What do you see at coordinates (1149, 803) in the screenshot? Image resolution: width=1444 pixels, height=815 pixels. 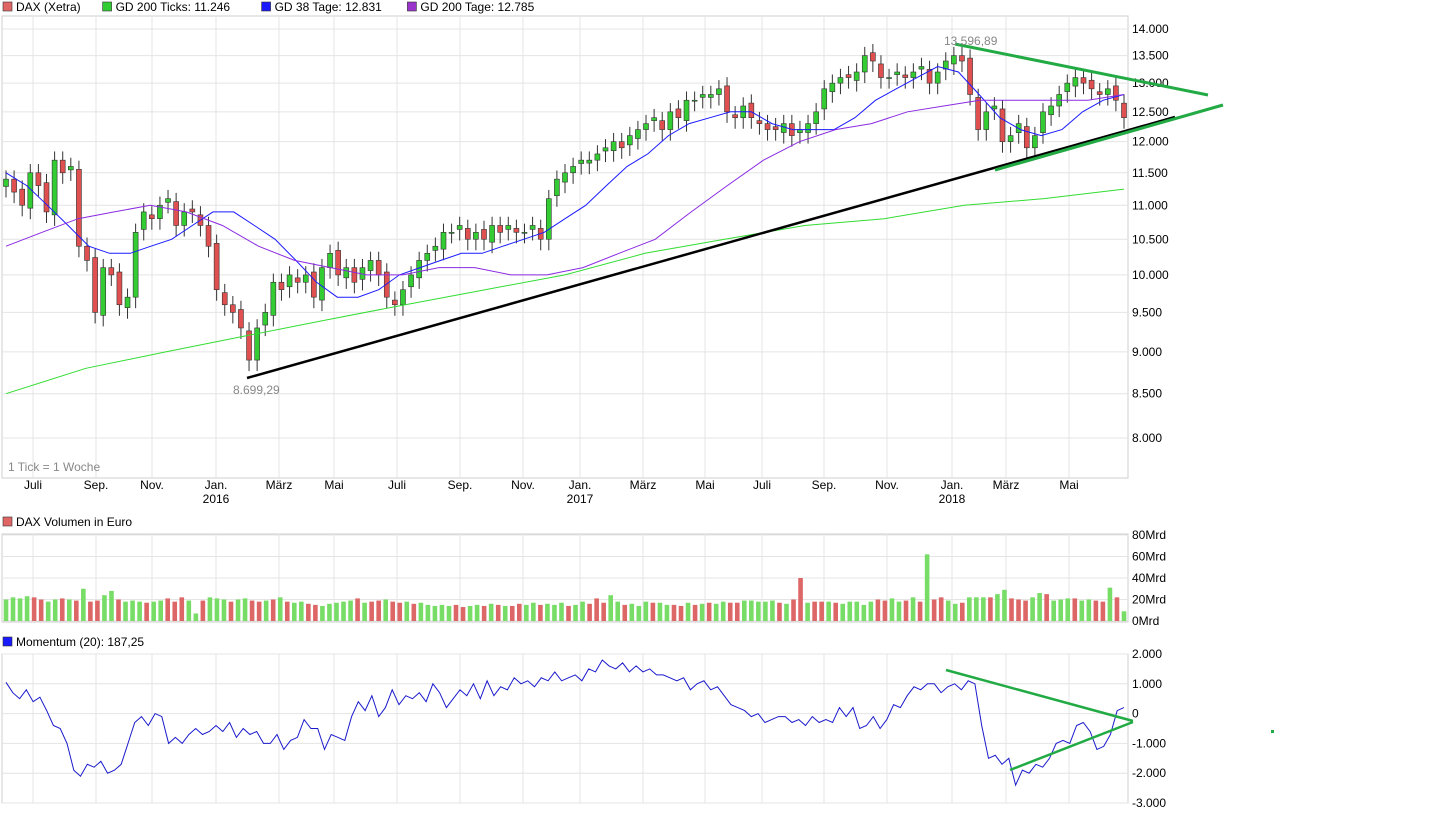 I see `y-tick-label: -3.000` at bounding box center [1149, 803].